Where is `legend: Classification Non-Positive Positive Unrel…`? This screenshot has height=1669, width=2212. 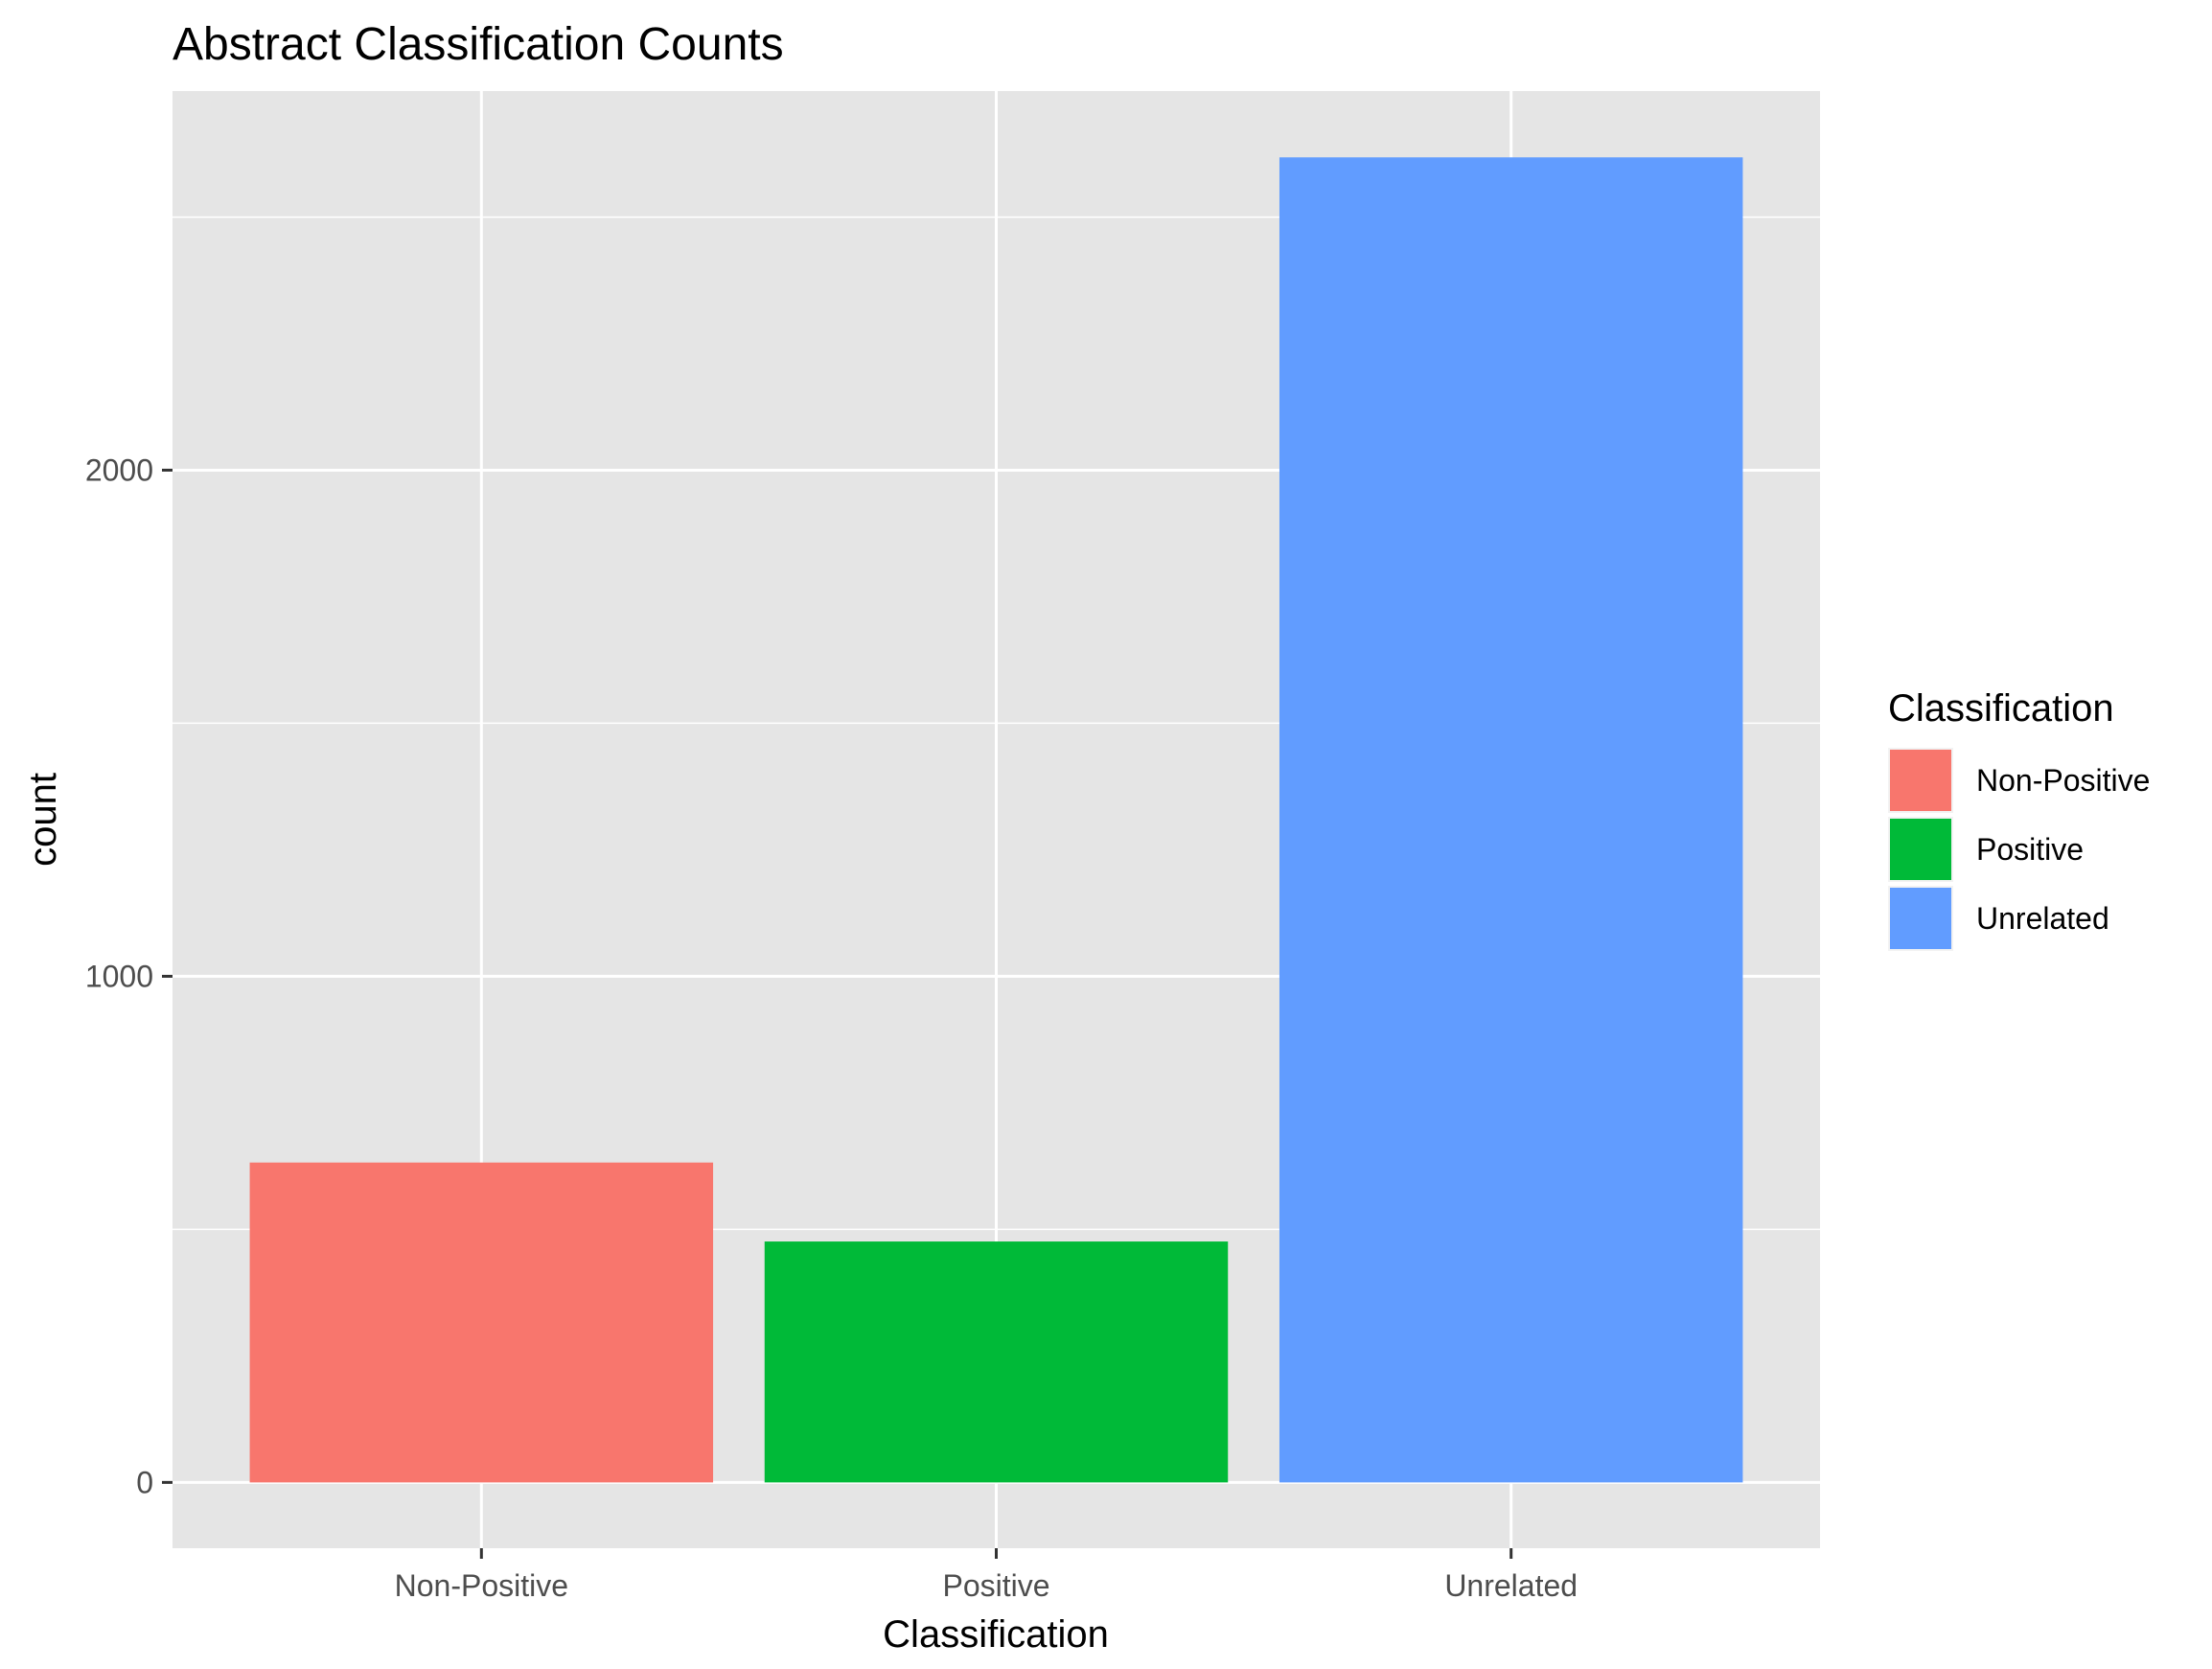
legend: Classification Non-Positive Positive Unrel… is located at coordinates (2019, 819).